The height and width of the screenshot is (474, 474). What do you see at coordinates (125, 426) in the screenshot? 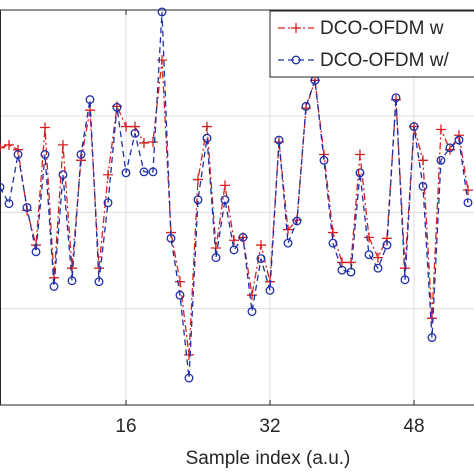
I see `x-tick-label: 16` at bounding box center [125, 426].